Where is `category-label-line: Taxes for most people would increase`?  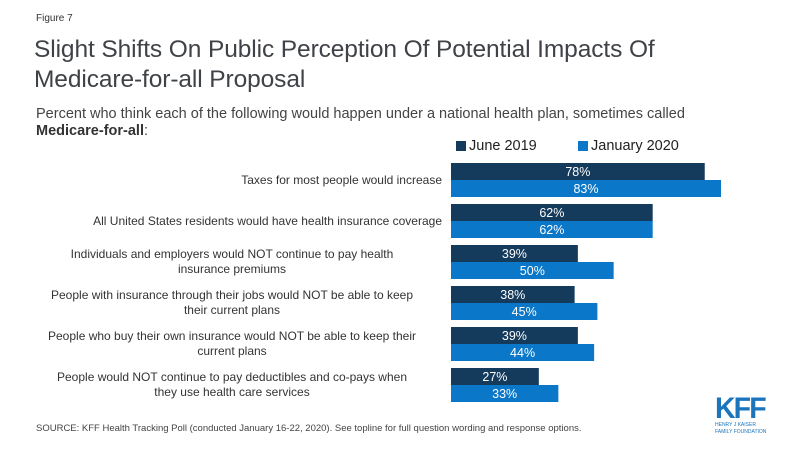 category-label-line: Taxes for most people would increase is located at coordinates (341, 179).